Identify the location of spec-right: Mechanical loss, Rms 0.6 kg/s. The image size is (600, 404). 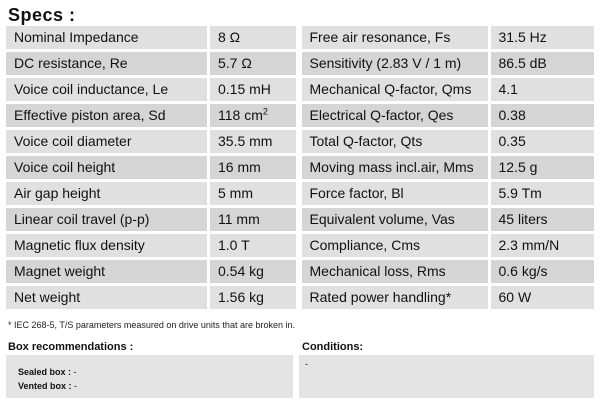
(447, 271).